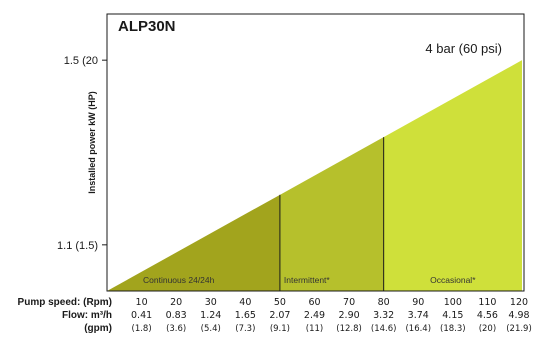 This screenshot has height=339, width=535. Describe the element at coordinates (518, 315) in the screenshot. I see `table-cell: 4.98` at that location.